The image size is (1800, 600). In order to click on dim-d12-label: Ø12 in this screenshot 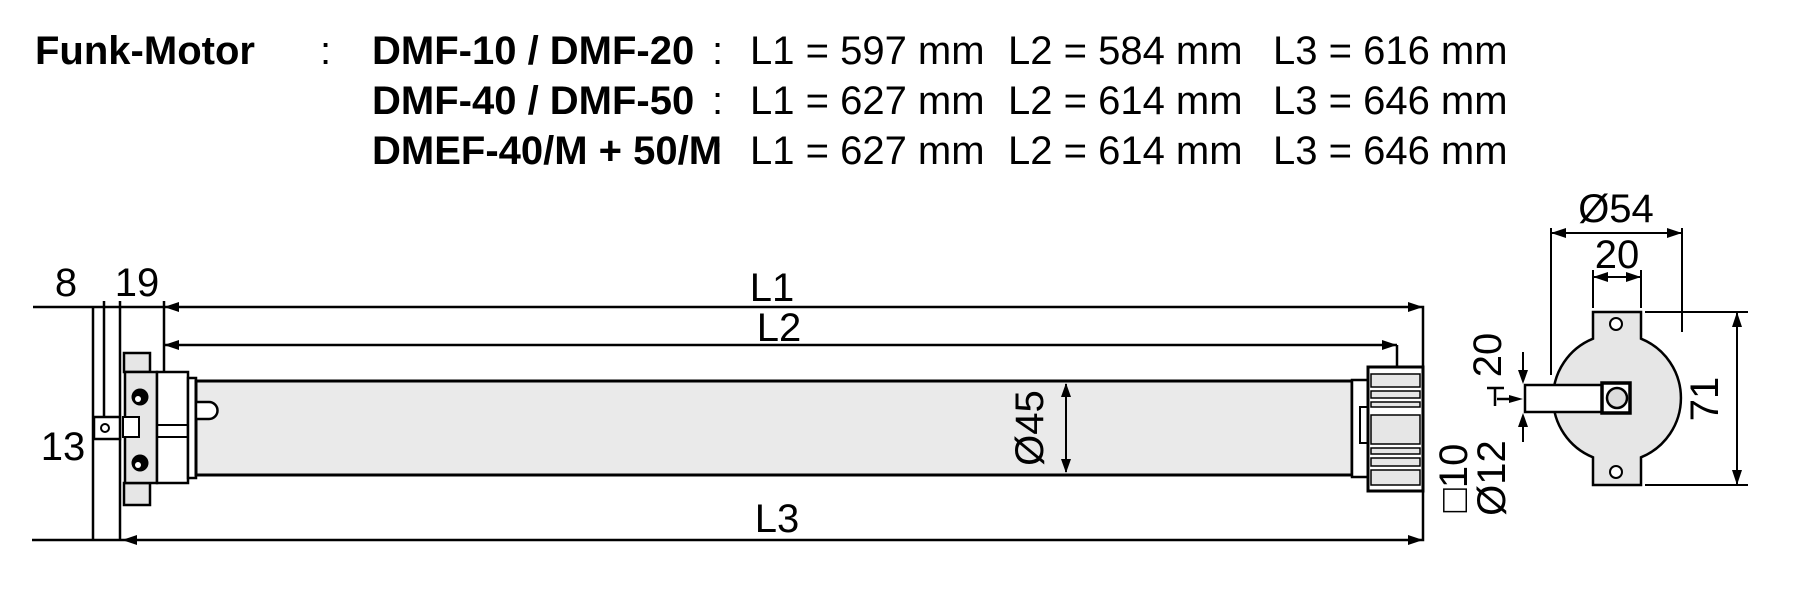, I will do `click(1492, 478)`.